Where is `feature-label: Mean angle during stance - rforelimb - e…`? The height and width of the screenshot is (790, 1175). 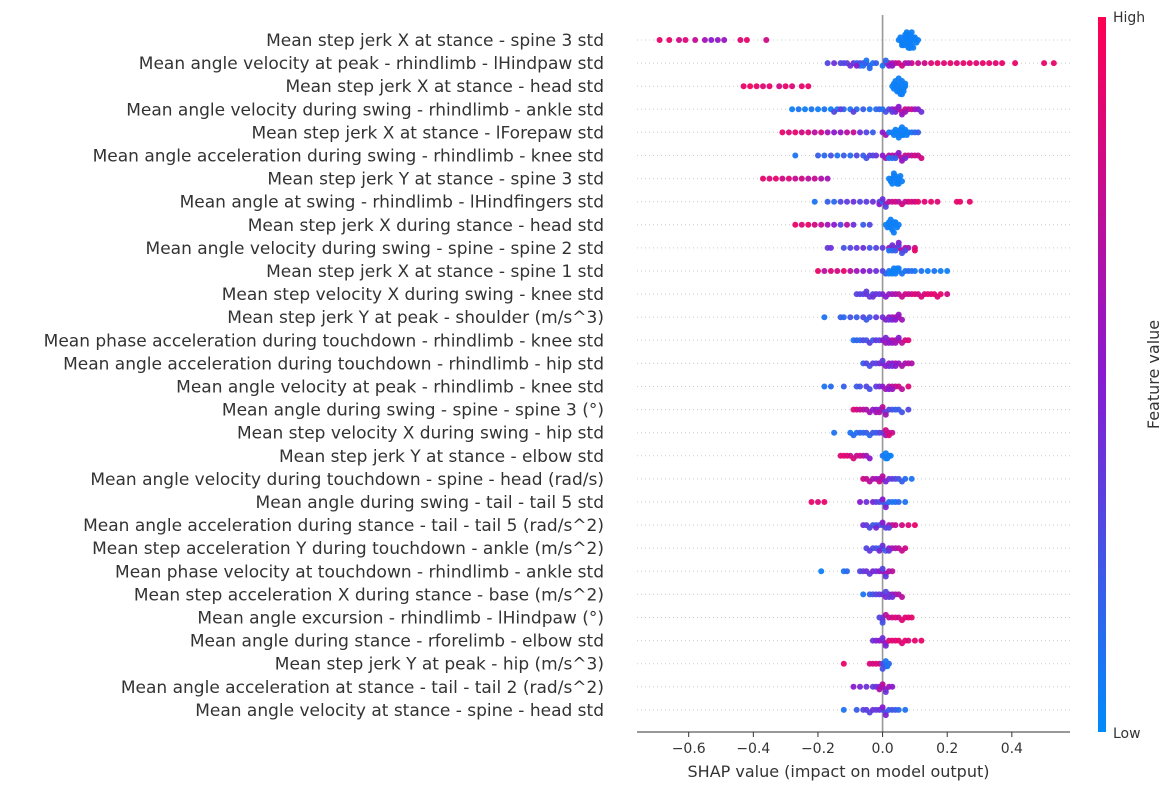
feature-label: Mean angle during stance - rforelimb - e… is located at coordinates (397, 642).